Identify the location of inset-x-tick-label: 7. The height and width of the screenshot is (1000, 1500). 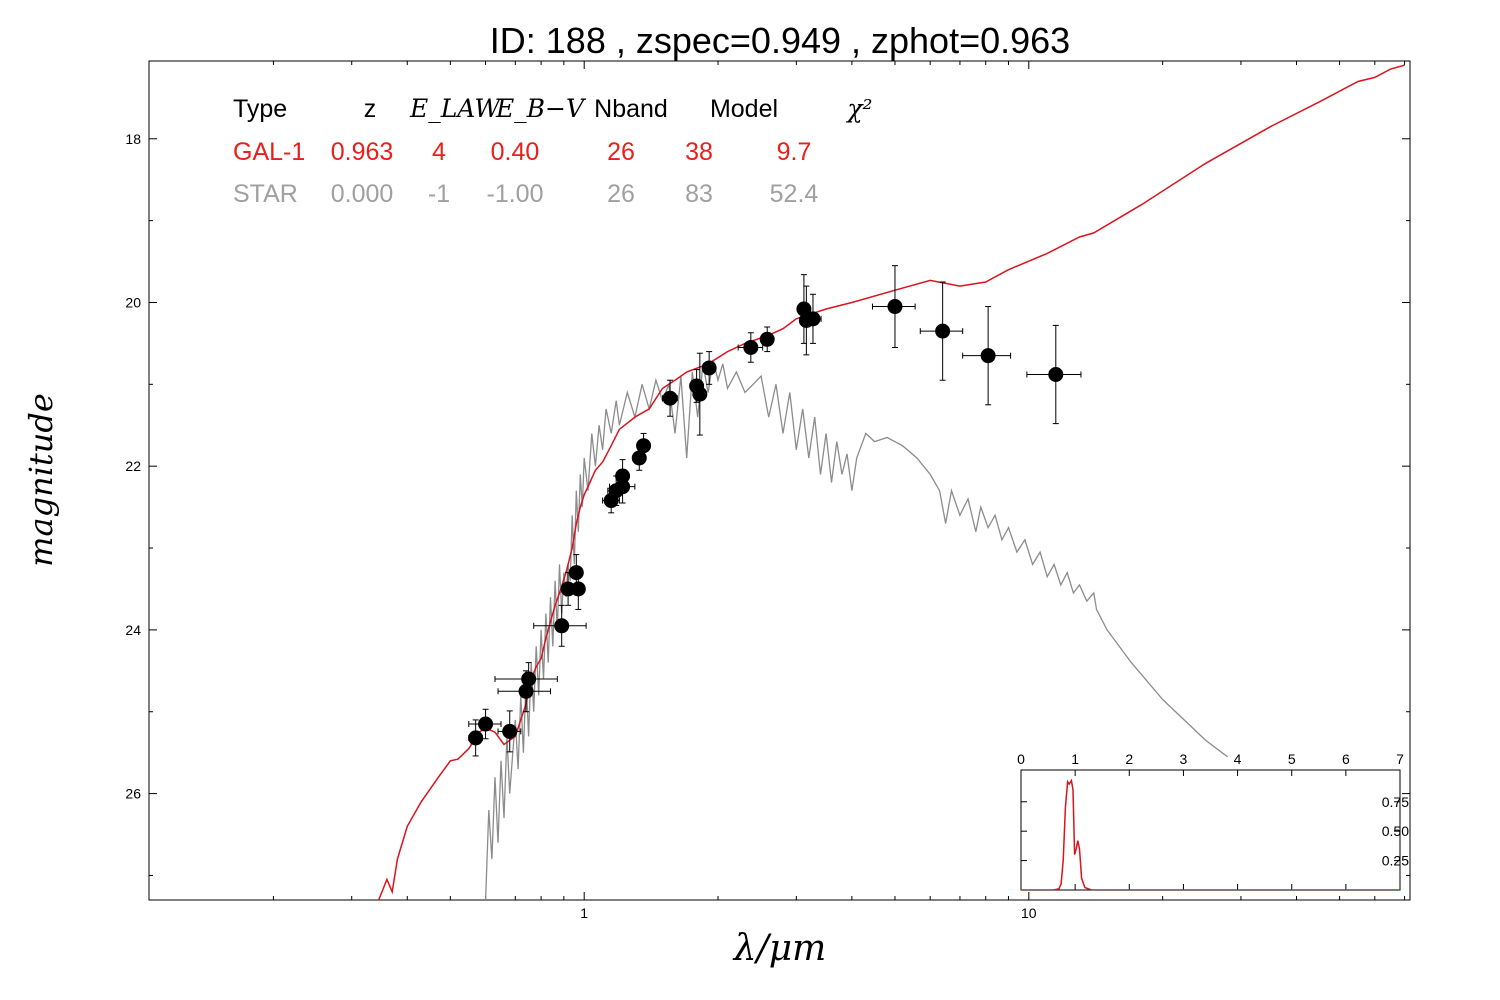
(1400, 759).